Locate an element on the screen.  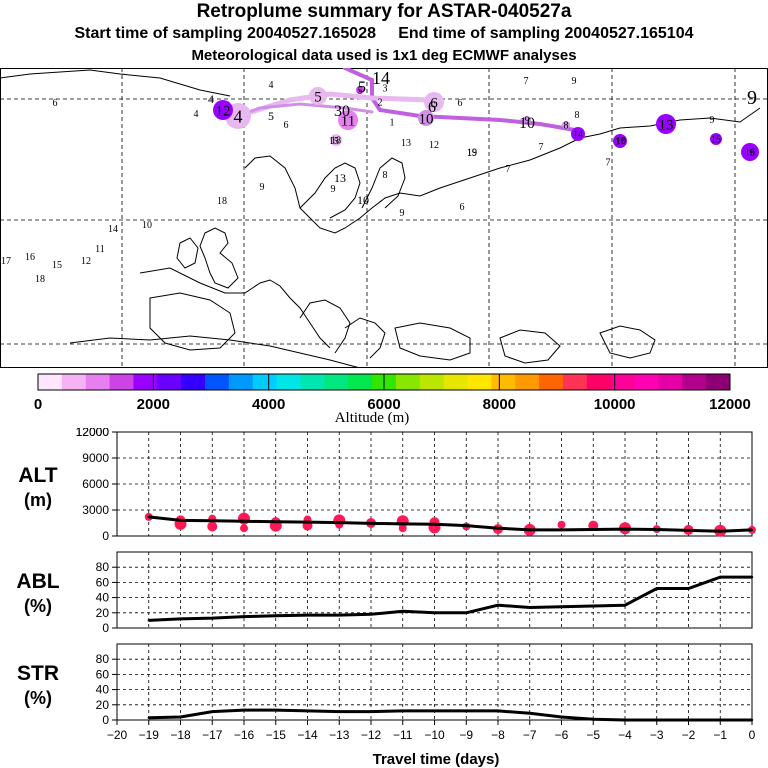
map-marker: 5 is located at coordinates (318, 96).